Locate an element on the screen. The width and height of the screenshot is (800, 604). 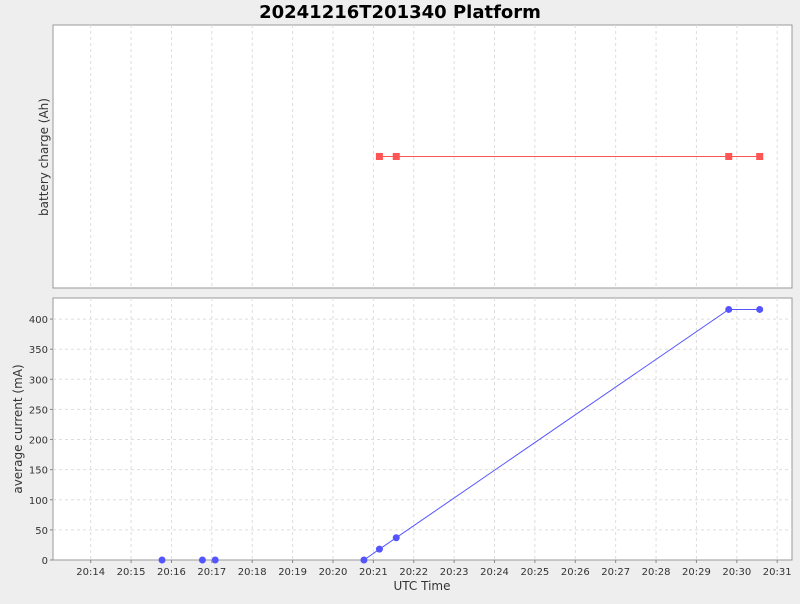
top-y-axis-label: battery charge (Ah) is located at coordinates (44, 157).